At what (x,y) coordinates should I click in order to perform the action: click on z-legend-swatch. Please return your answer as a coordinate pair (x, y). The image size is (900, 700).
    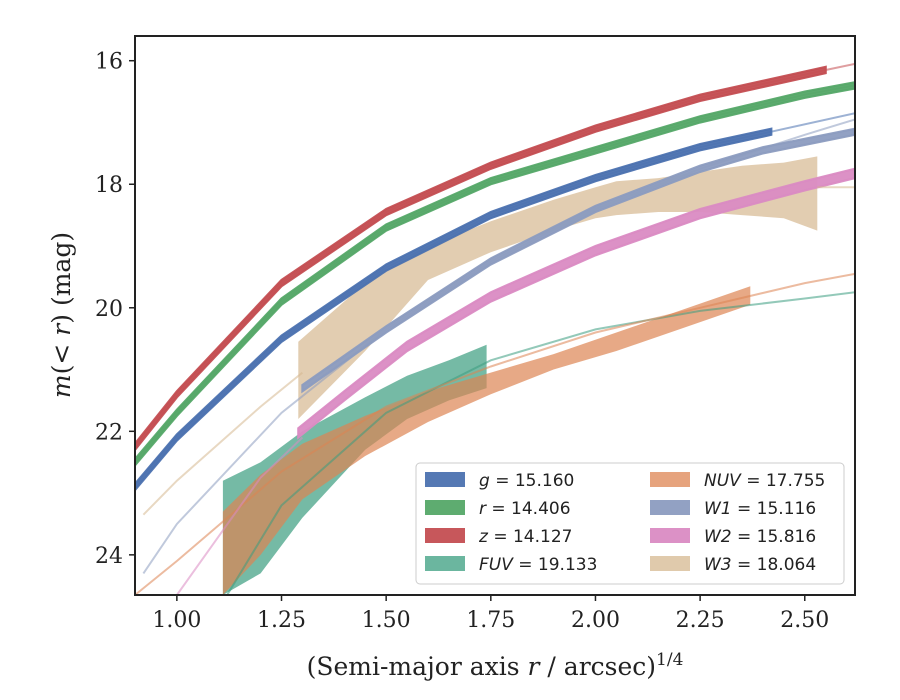
    Looking at the image, I should click on (445, 535).